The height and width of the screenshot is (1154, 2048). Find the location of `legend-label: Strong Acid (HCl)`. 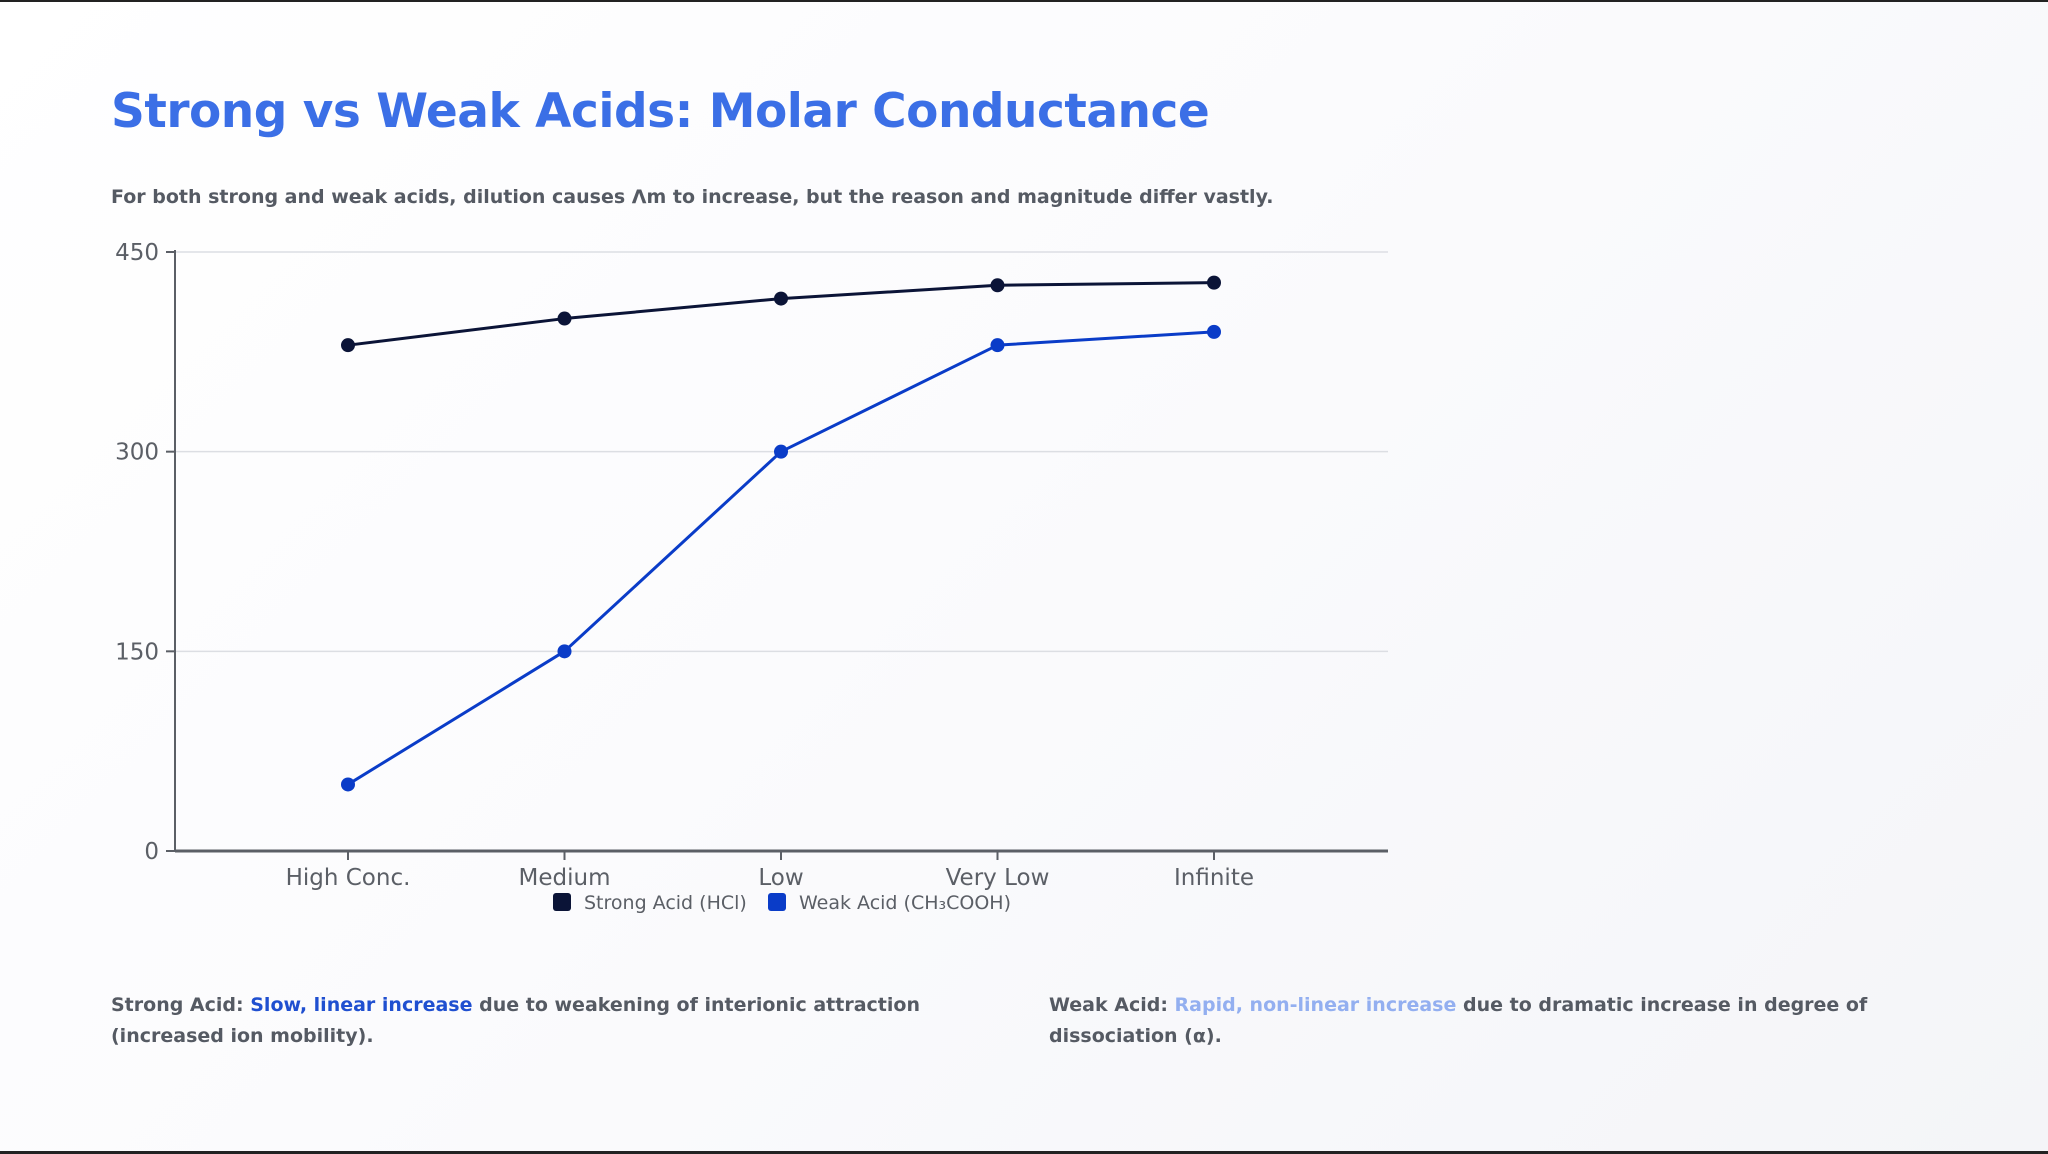

legend-label: Strong Acid (HCl) is located at coordinates (665, 903).